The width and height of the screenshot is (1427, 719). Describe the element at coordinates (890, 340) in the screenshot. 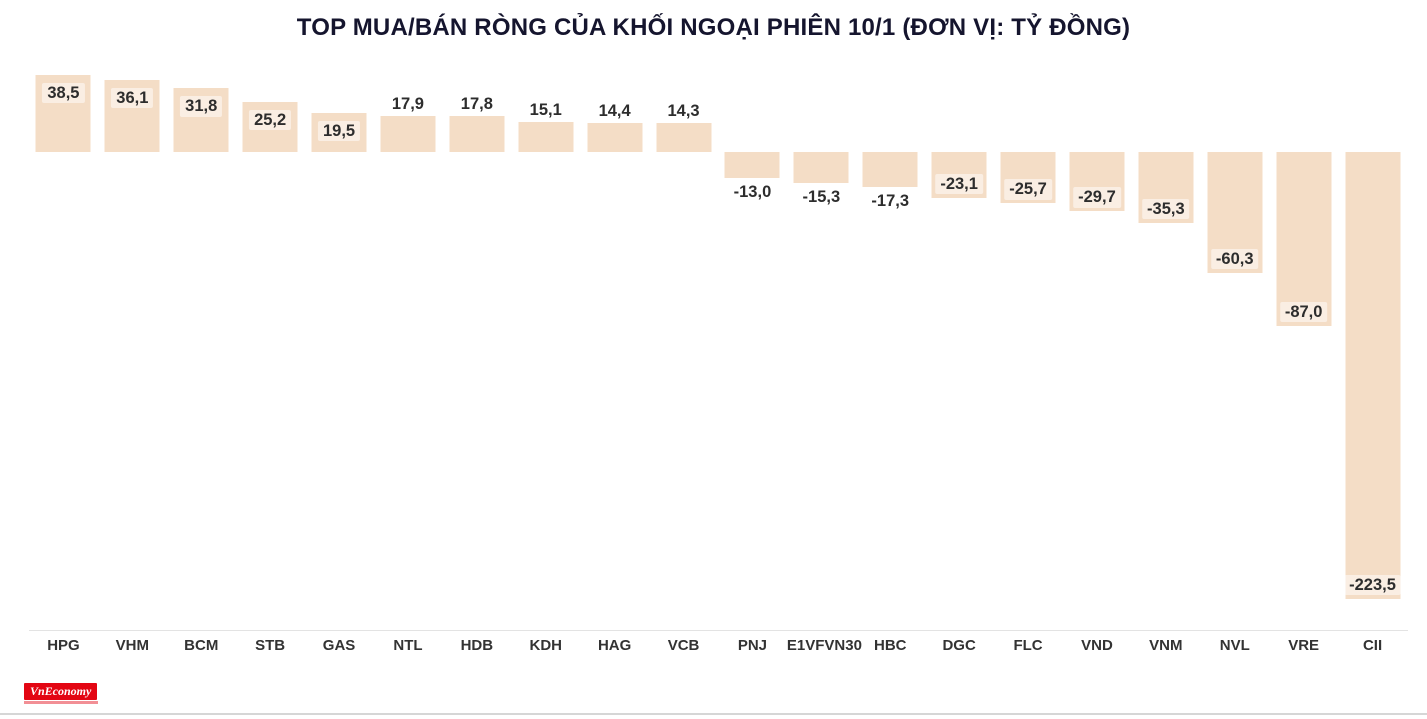

I see `bar-column: -17,3` at that location.